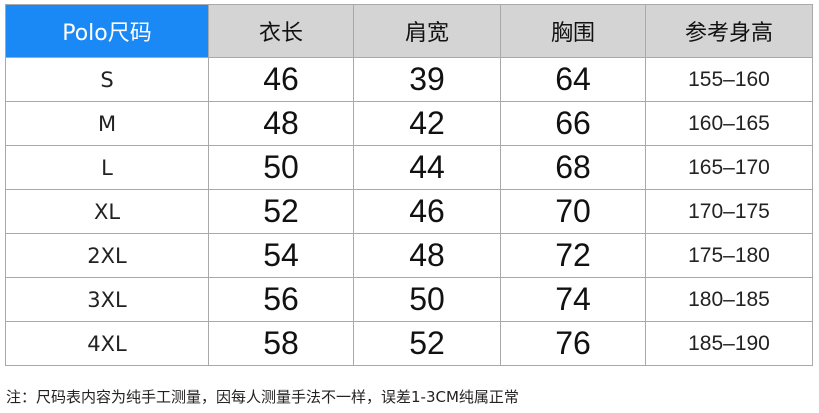  I want to click on table-row: 3XL 56 50 74 180–185, so click(409, 299).